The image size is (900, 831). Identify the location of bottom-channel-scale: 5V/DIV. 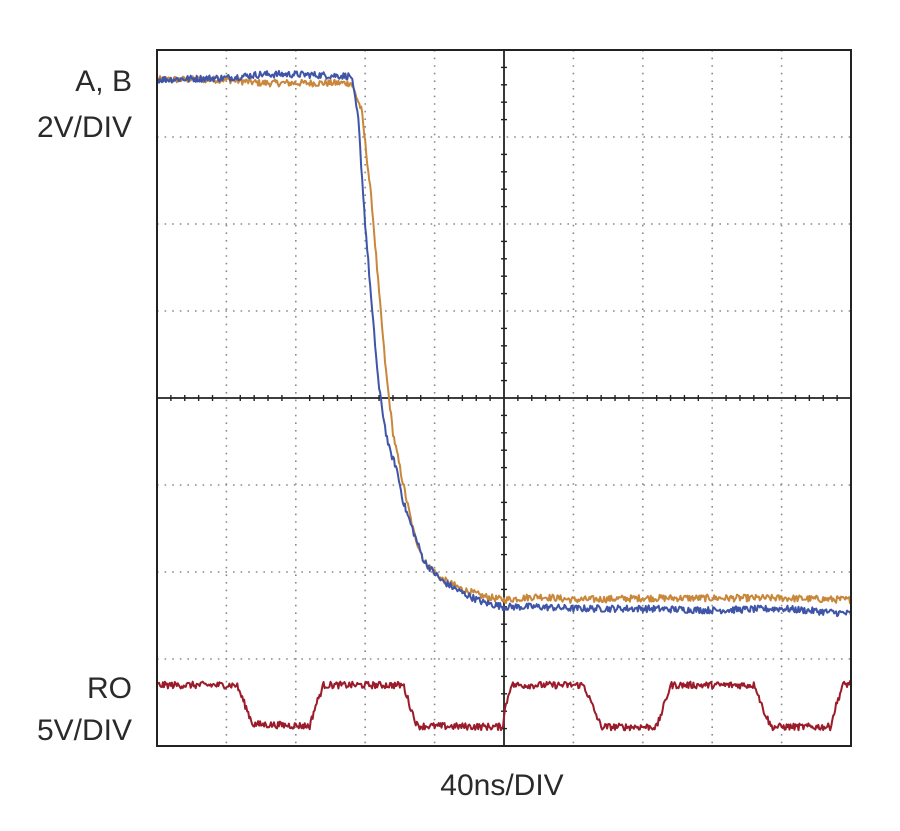
(84, 730).